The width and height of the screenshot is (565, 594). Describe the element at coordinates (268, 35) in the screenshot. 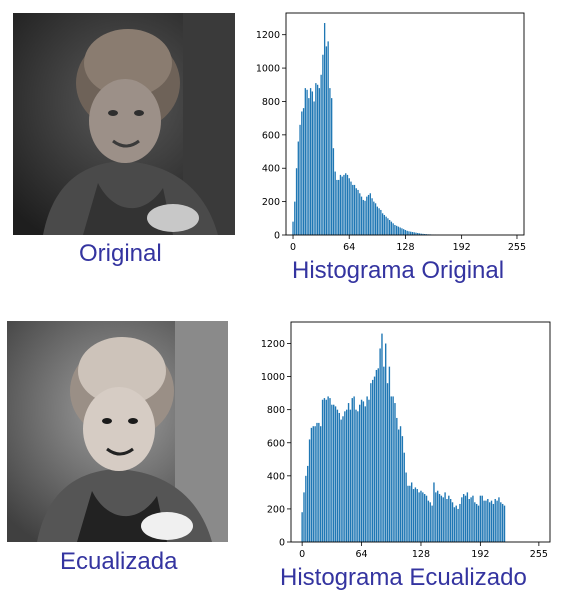

I see `y-tick-label: 1200` at that location.